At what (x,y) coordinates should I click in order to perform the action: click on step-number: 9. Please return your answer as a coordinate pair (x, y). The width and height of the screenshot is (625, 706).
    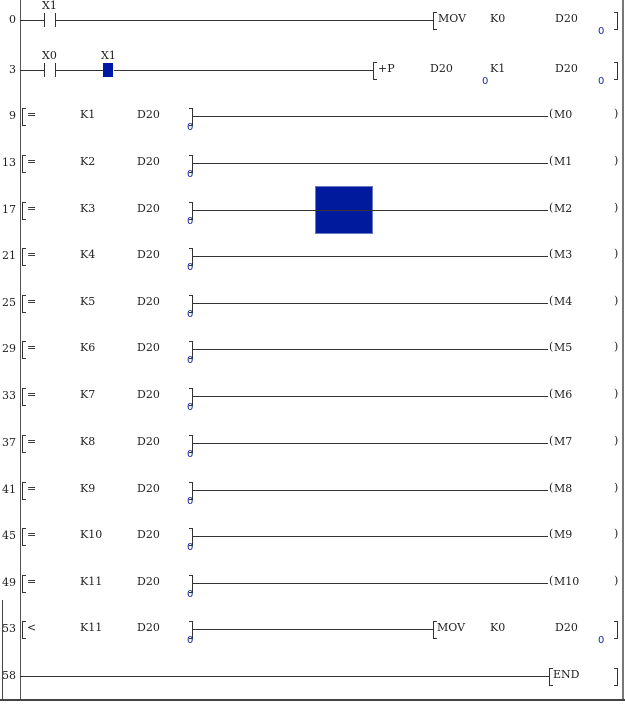
    Looking at the image, I should click on (12, 115).